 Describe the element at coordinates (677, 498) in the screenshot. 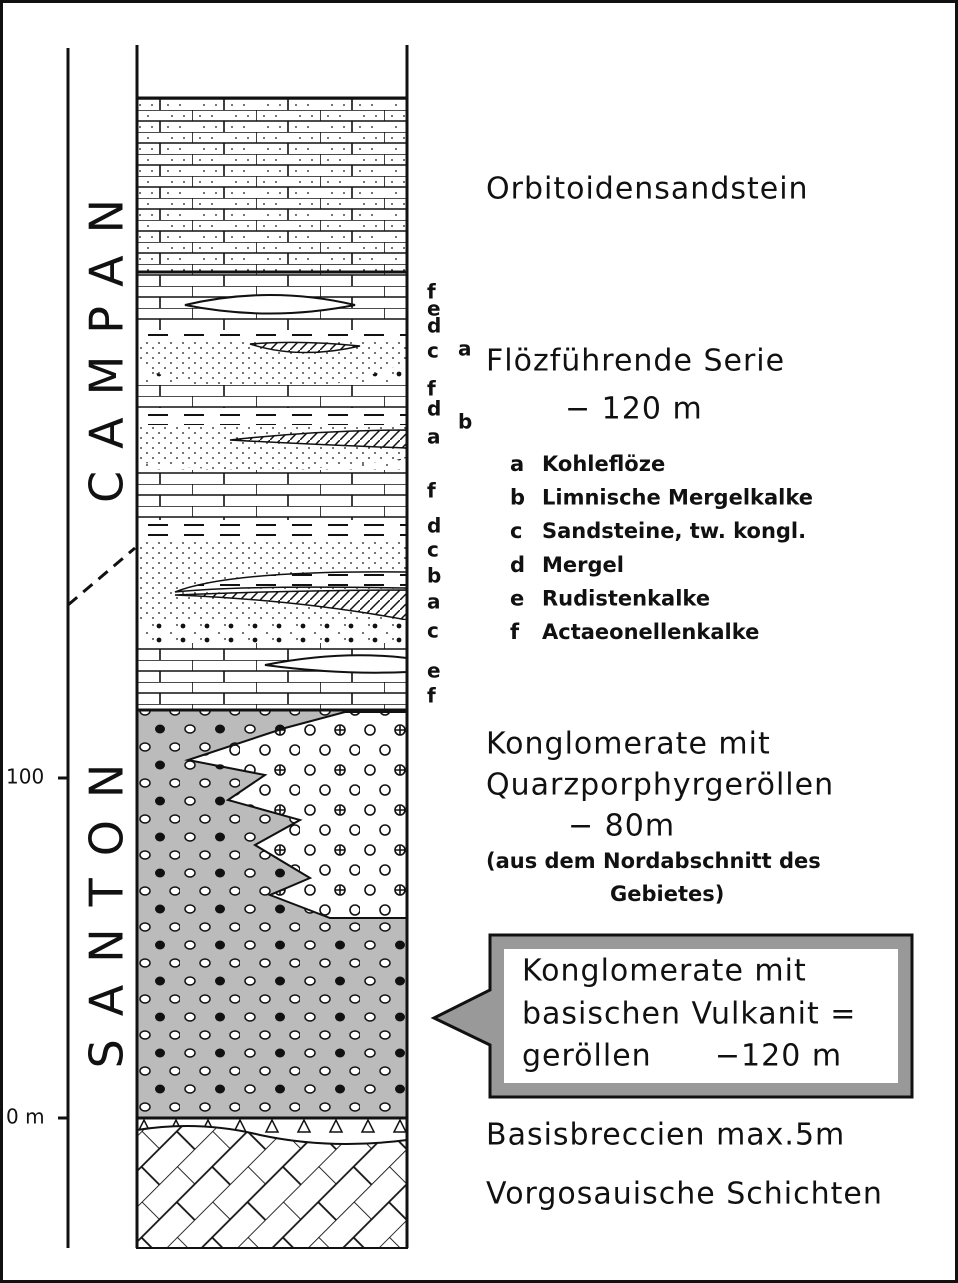

I see `legend-text: Limnische Mergelkalke` at that location.